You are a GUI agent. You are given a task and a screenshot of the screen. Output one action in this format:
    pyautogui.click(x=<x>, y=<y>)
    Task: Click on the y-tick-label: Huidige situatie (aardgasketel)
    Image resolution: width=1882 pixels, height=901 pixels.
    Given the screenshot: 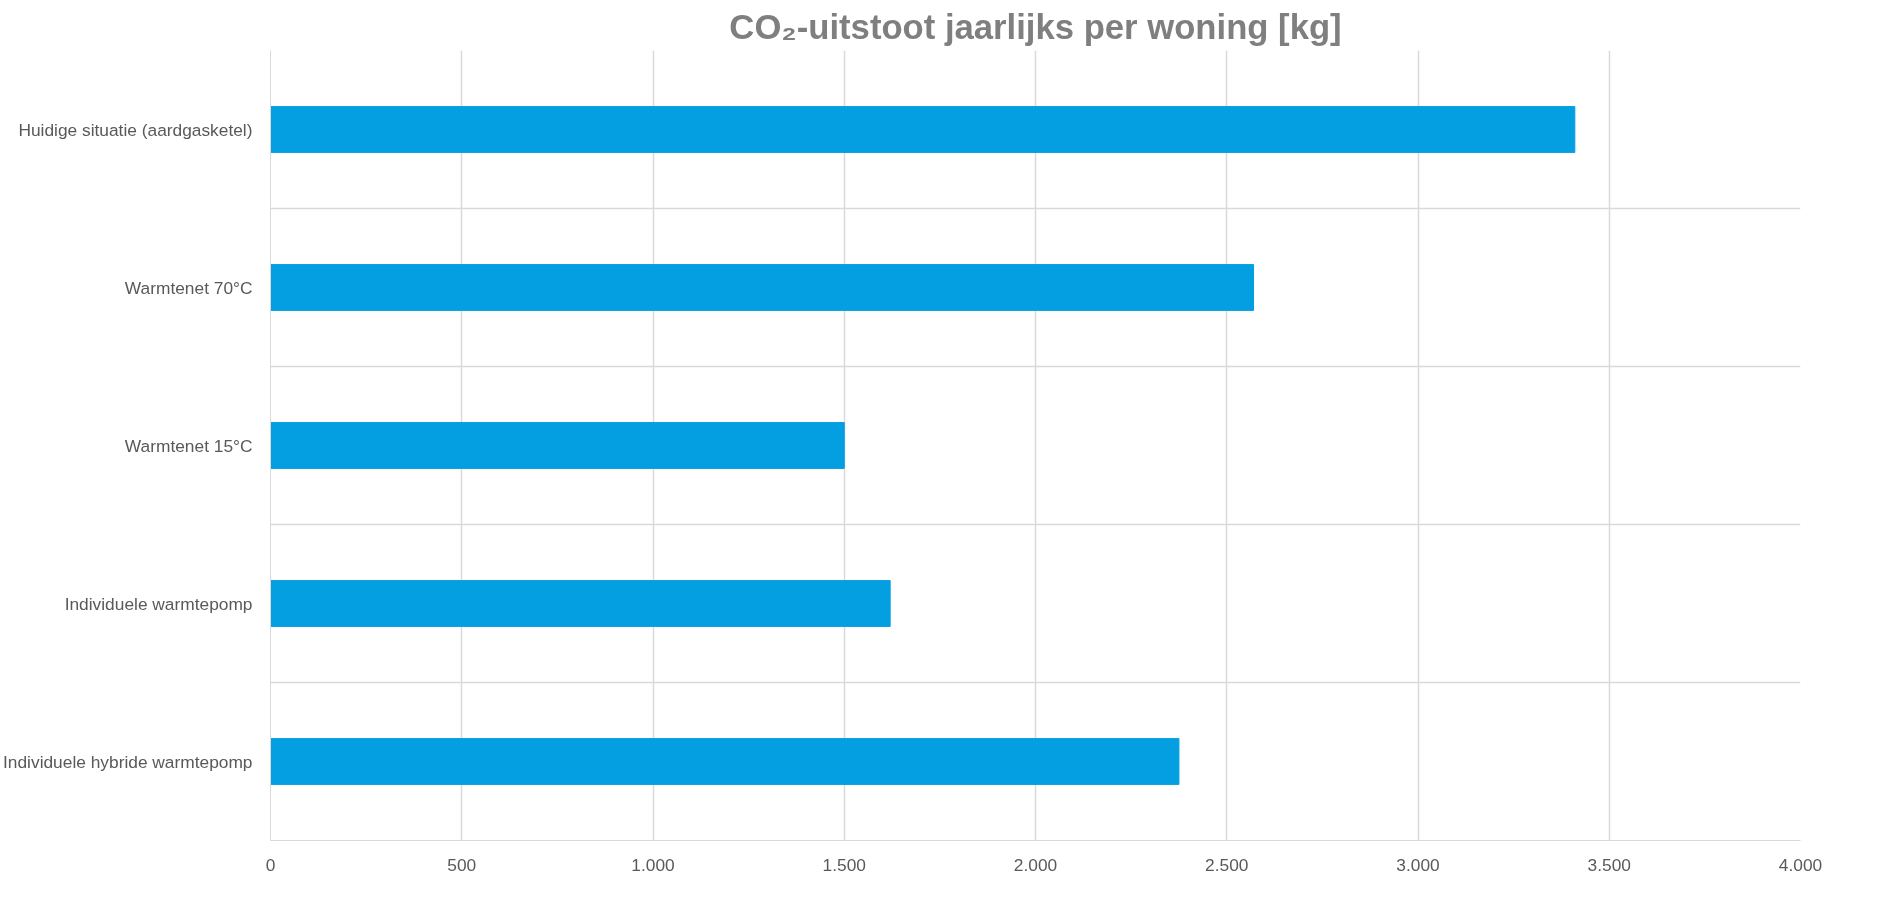 What is the action you would take?
    pyautogui.click(x=135, y=129)
    